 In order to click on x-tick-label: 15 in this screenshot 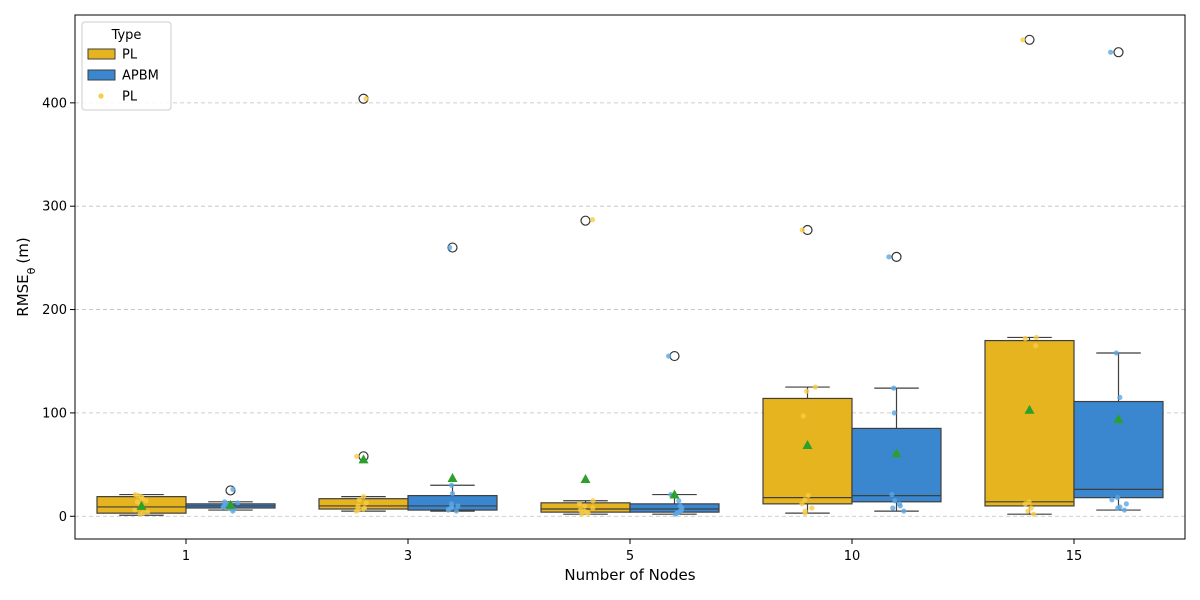, I will do `click(1074, 556)`.